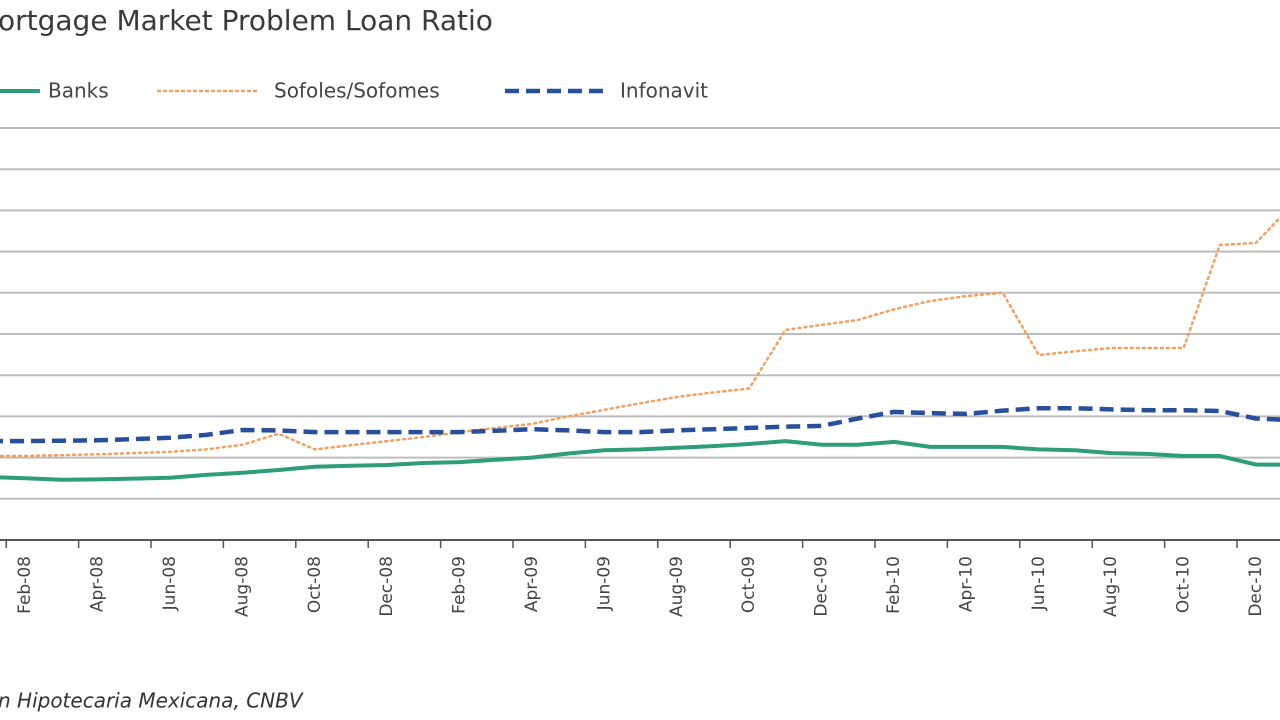  Describe the element at coordinates (460, 585) in the screenshot. I see `x-tick-label: Feb-09` at that location.